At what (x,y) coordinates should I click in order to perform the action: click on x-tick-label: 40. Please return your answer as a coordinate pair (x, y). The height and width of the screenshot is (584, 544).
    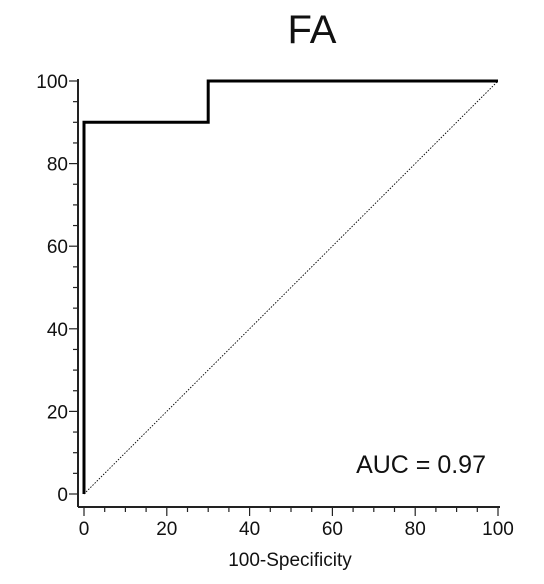
    Looking at the image, I should click on (249, 529).